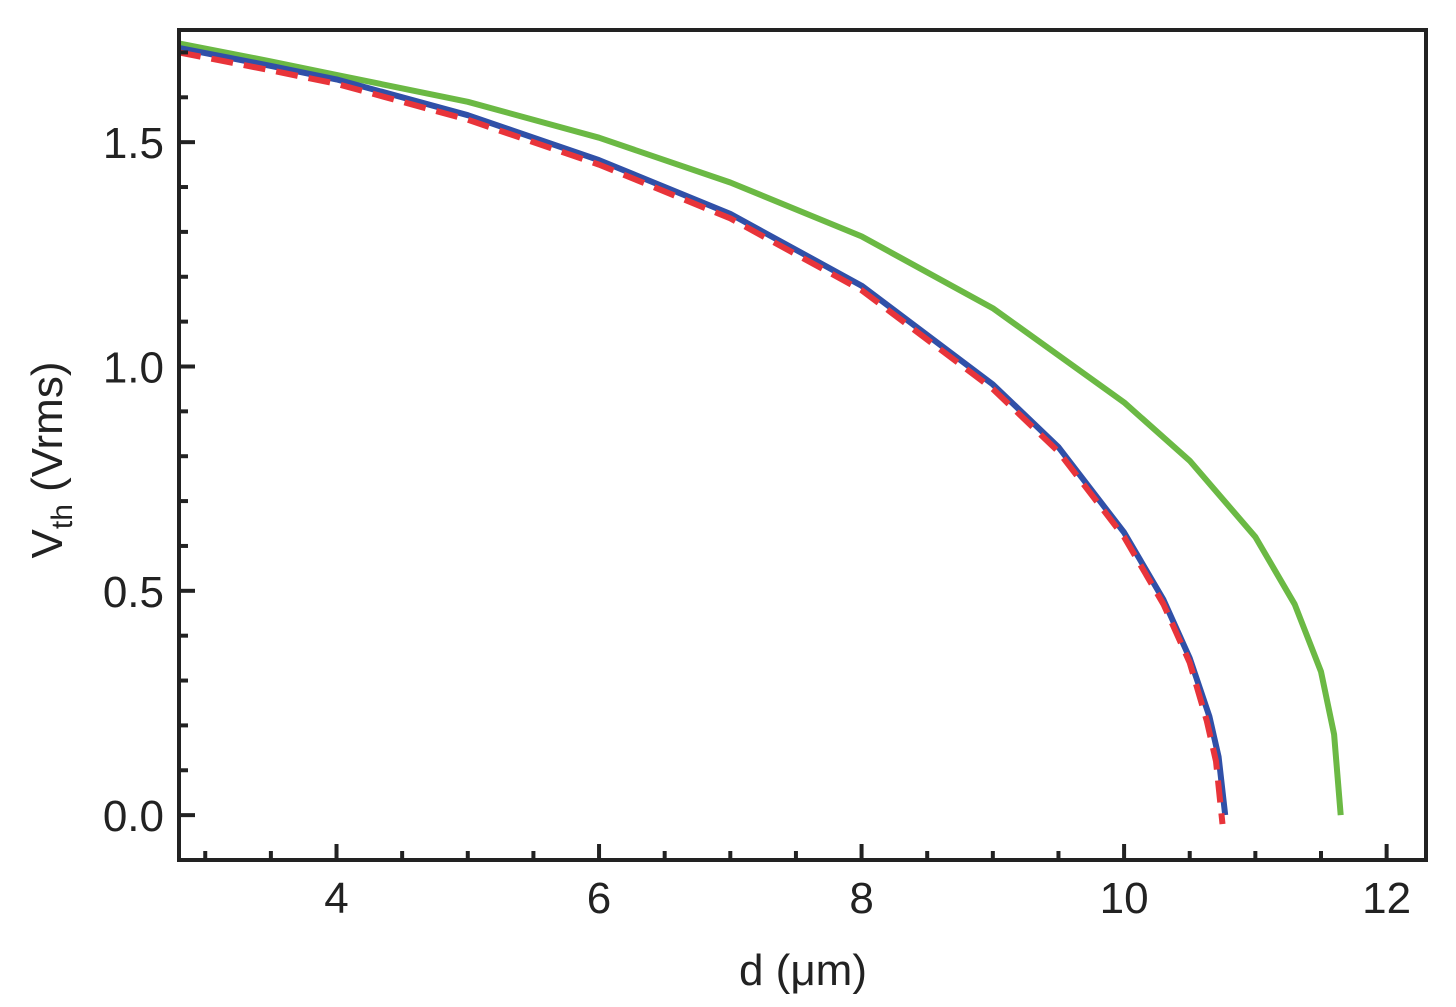  What do you see at coordinates (47, 433) in the screenshot?
I see `y-axis-label-rest: (Vrms)` at bounding box center [47, 433].